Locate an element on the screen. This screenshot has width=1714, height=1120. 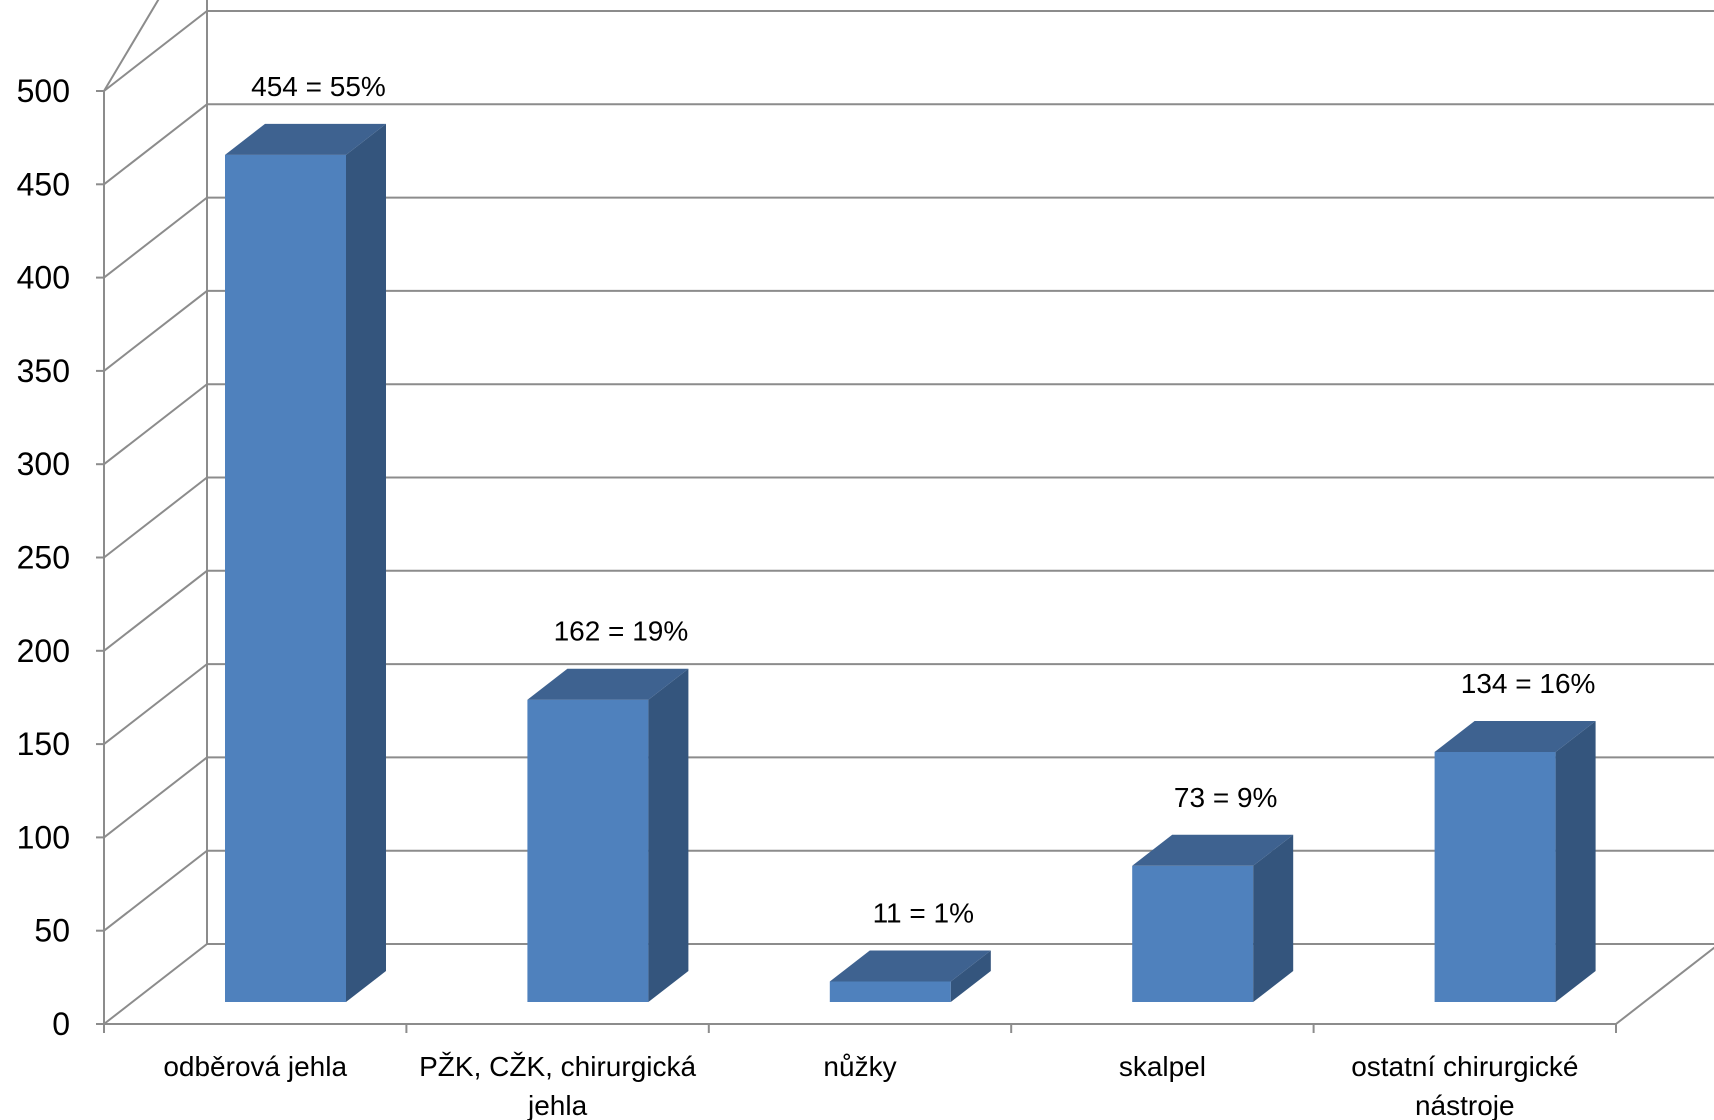
category-label-line: nástroje is located at coordinates (1465, 1105).